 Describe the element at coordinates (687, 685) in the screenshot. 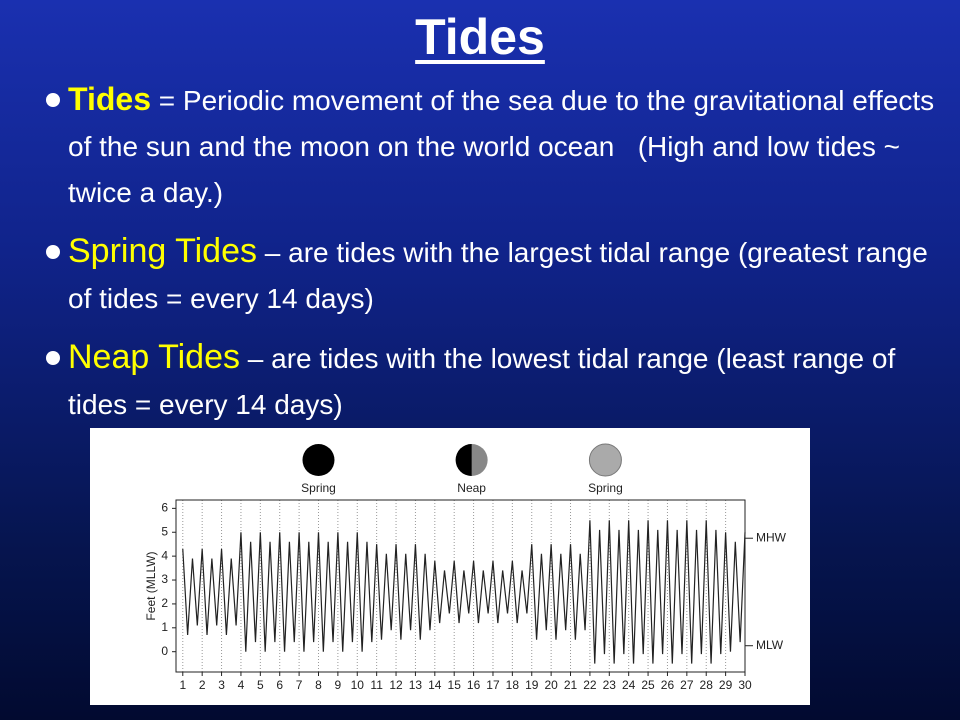

I see `x-tick-label: 27` at that location.